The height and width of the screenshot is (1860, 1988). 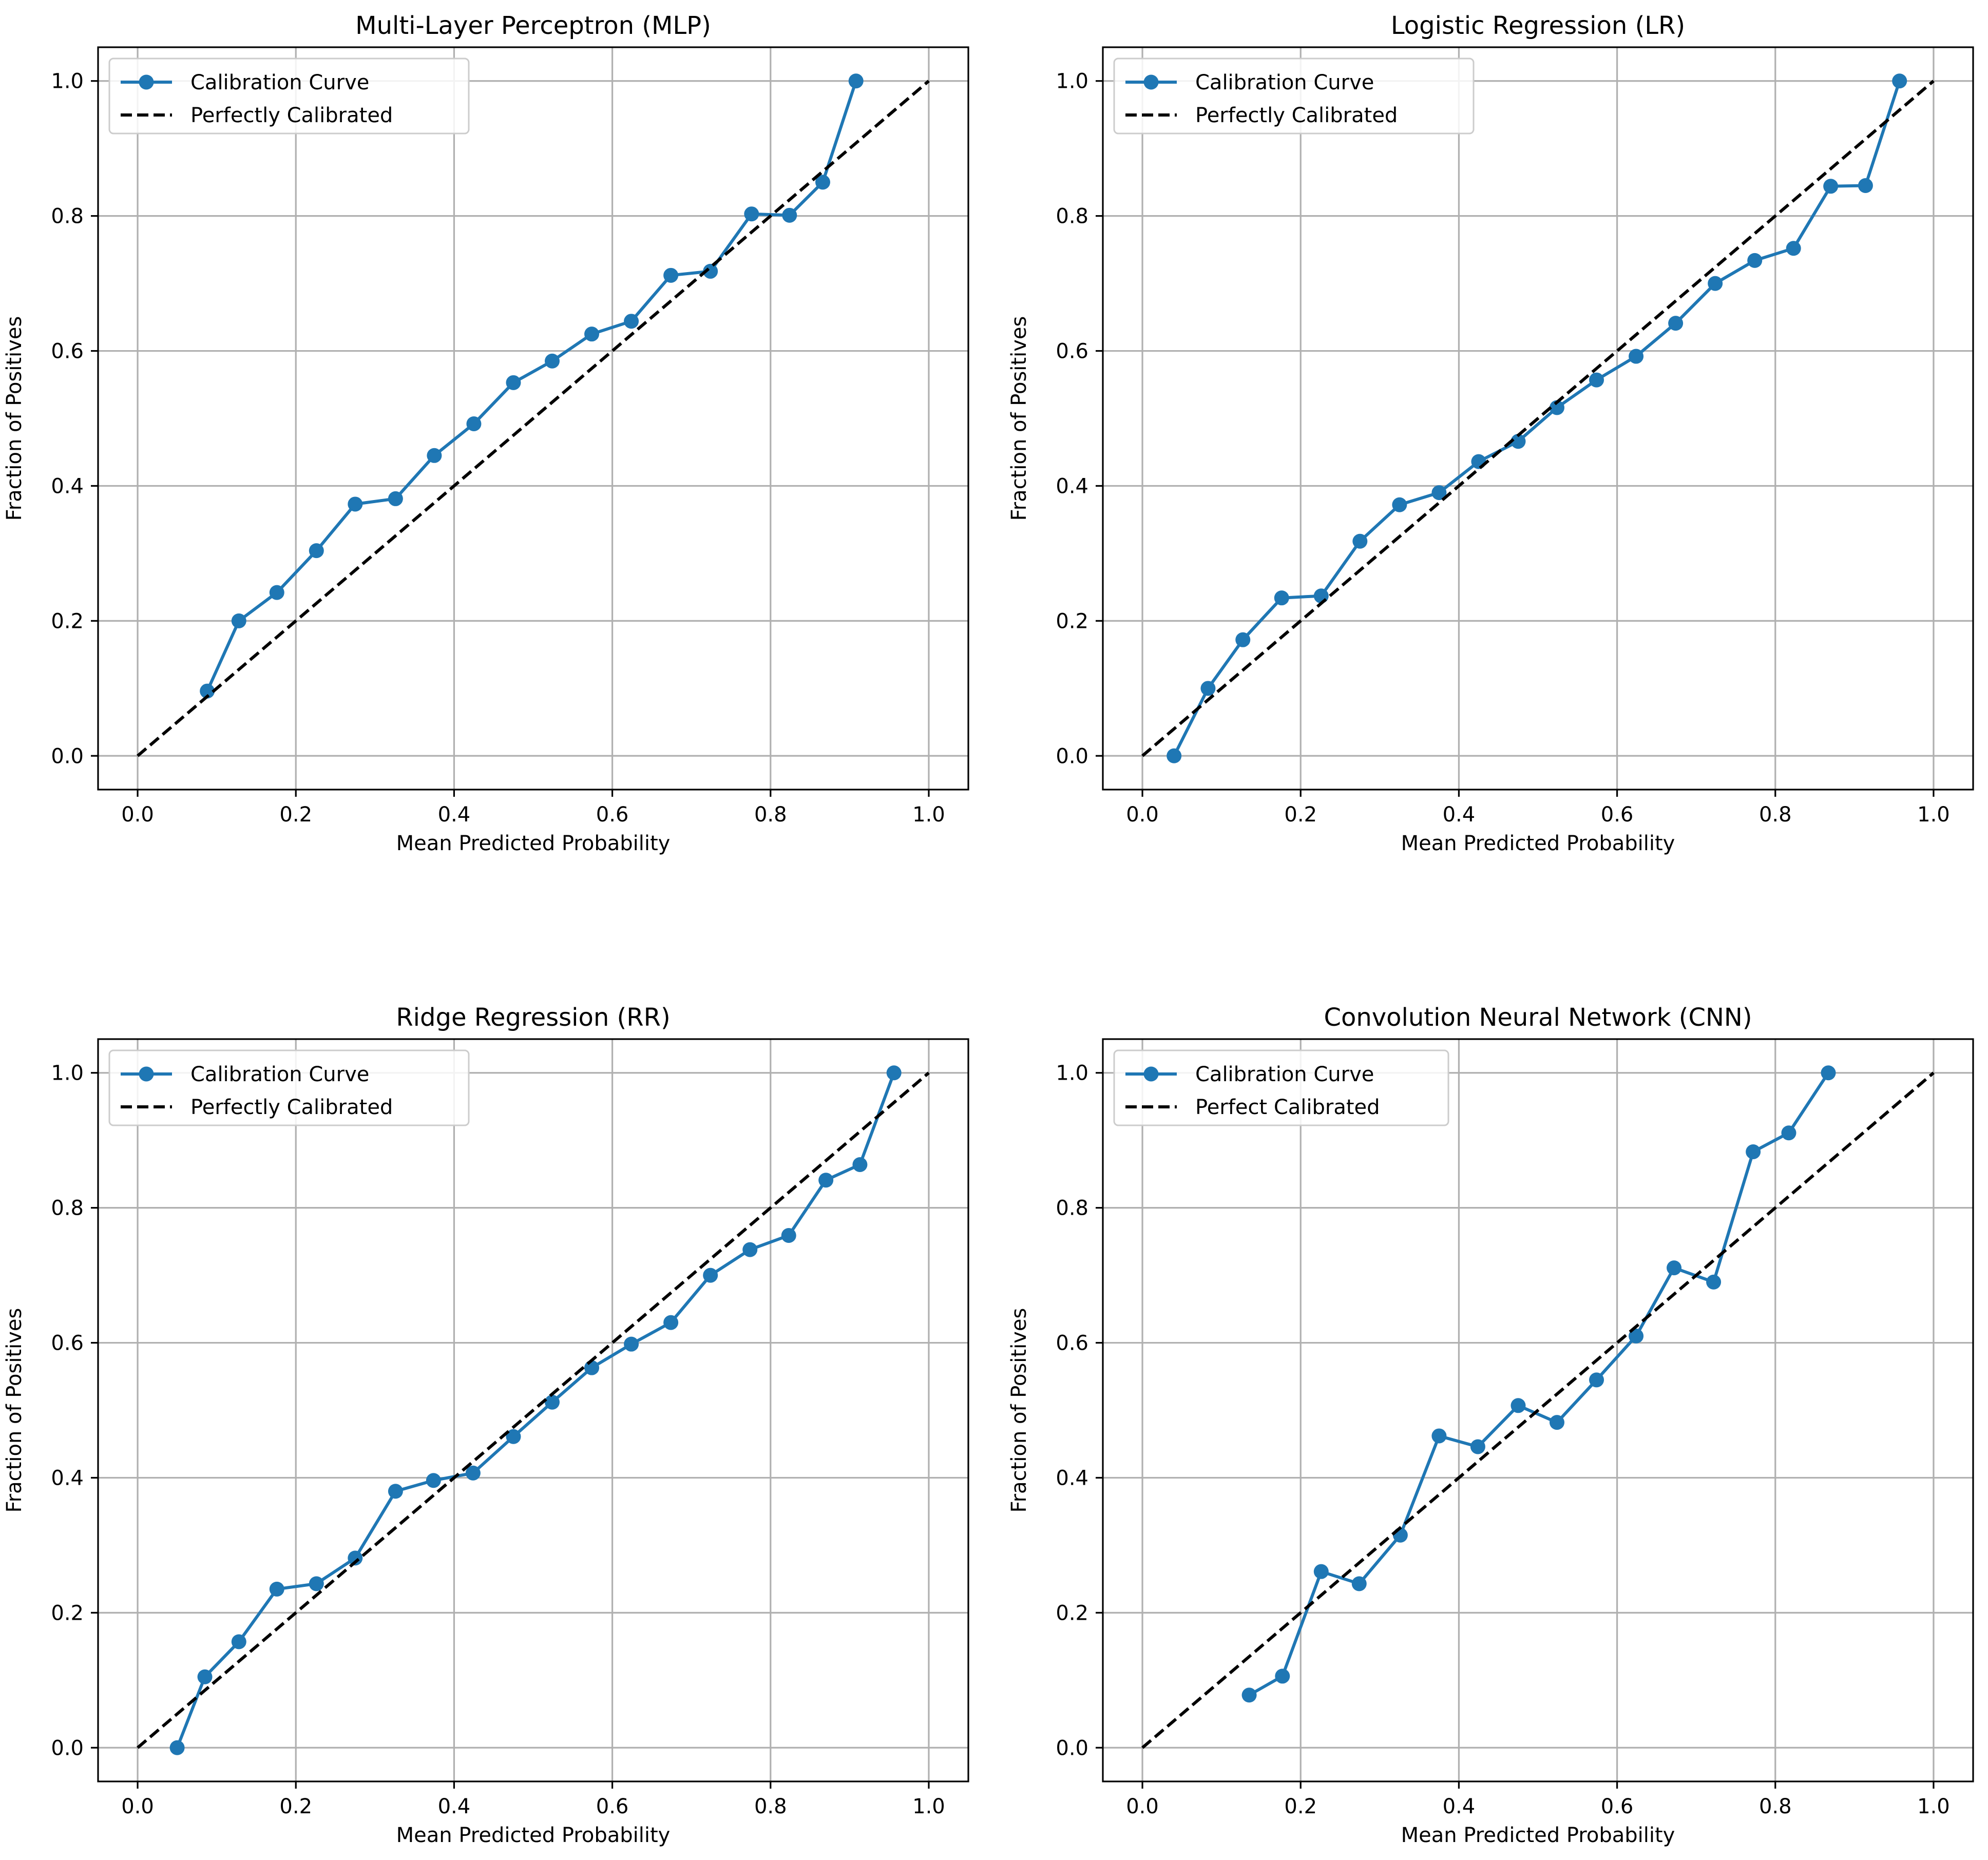 What do you see at coordinates (1538, 1017) in the screenshot?
I see `chart-title: Convolution Neural Network (CNN)` at bounding box center [1538, 1017].